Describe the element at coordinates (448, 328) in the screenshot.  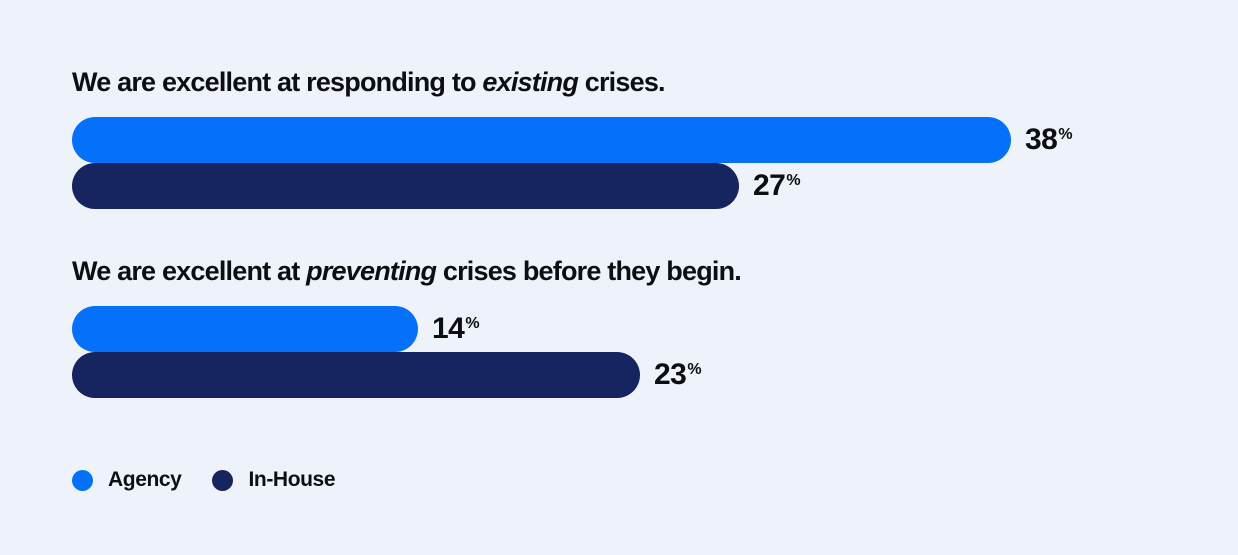
I see `bar-value-number: 14` at that location.